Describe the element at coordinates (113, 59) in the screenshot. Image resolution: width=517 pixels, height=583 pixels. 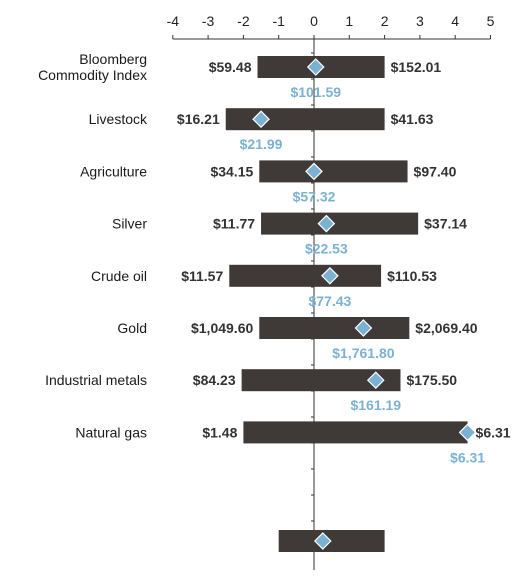
I see `category-label: Bloomberg` at that location.